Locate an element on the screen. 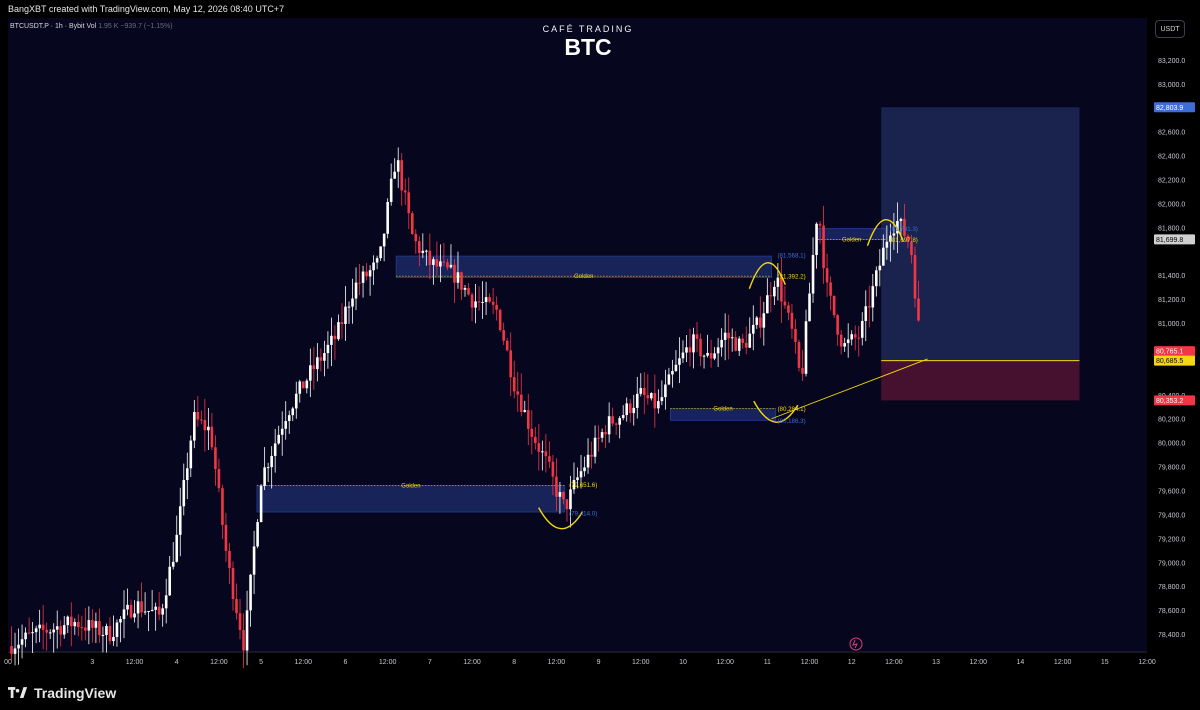 The height and width of the screenshot is (710, 1200). price-tick-label: 80,000.0 is located at coordinates (1171, 444).